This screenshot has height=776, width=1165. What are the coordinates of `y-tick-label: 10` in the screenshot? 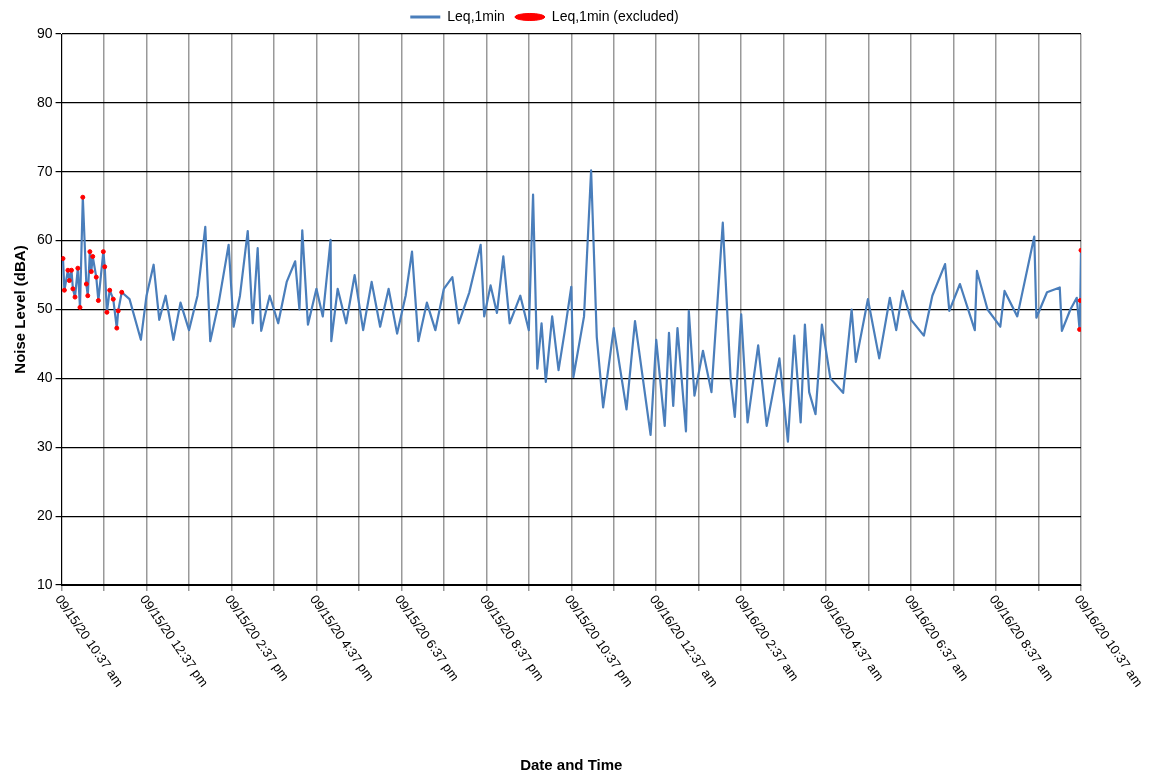 It's located at (44, 583).